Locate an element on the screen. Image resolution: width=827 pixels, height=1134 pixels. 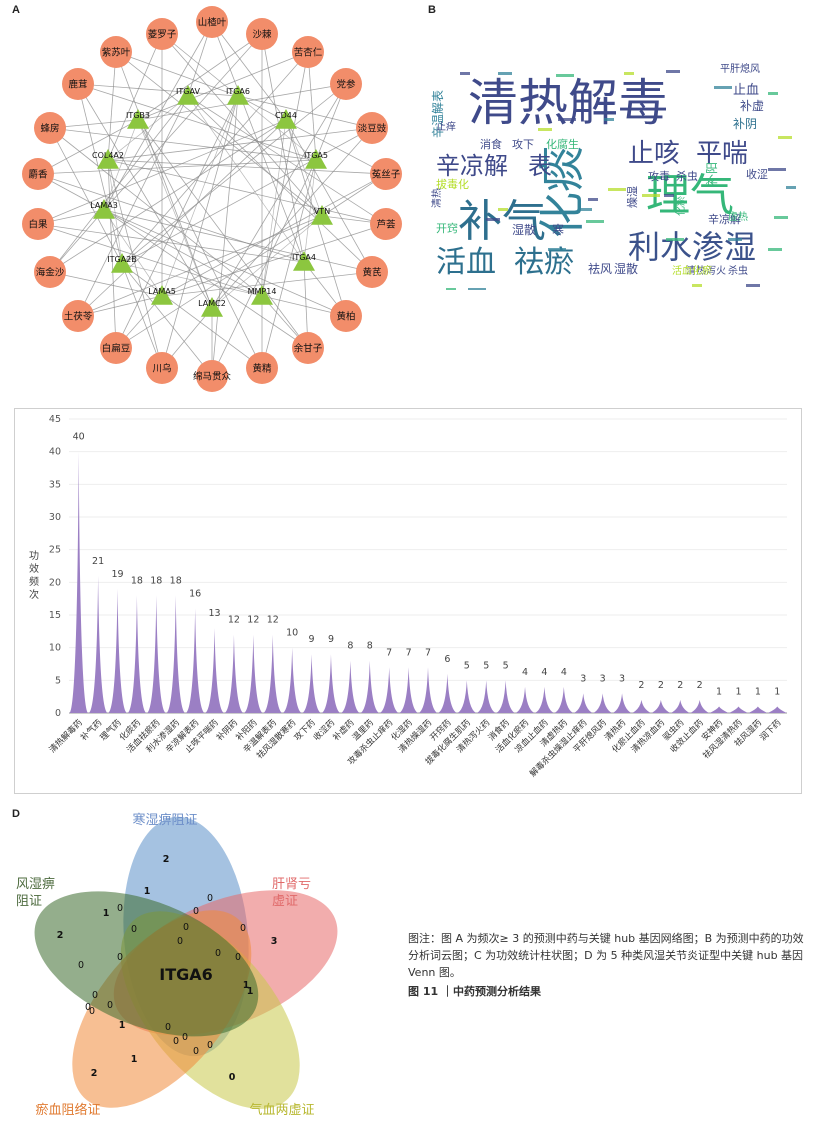
data-label: 40 is located at coordinates (79, 437).